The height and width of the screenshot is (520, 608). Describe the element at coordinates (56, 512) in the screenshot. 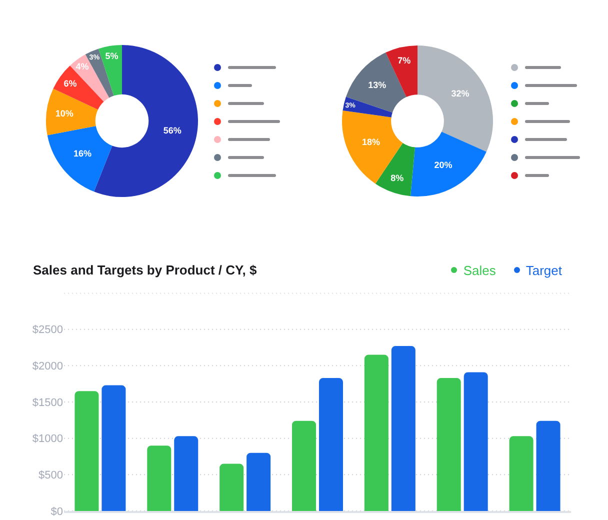

I see `y-tick-label: $0` at that location.